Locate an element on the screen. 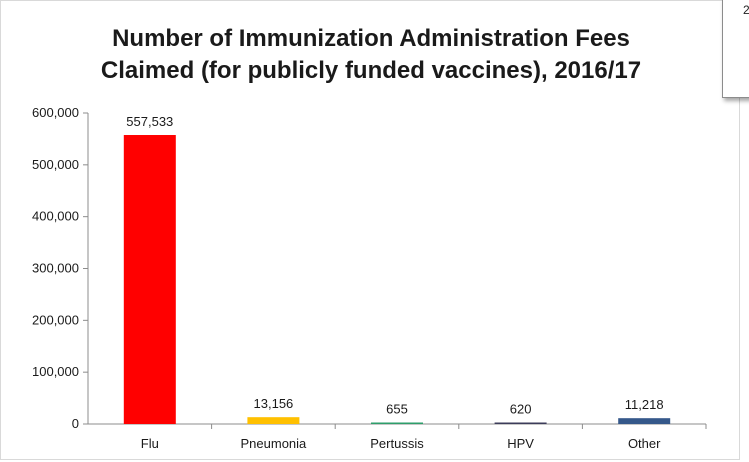 Image resolution: width=749 pixels, height=462 pixels. x-tick-label-pertussis: Pertussis is located at coordinates (397, 443).